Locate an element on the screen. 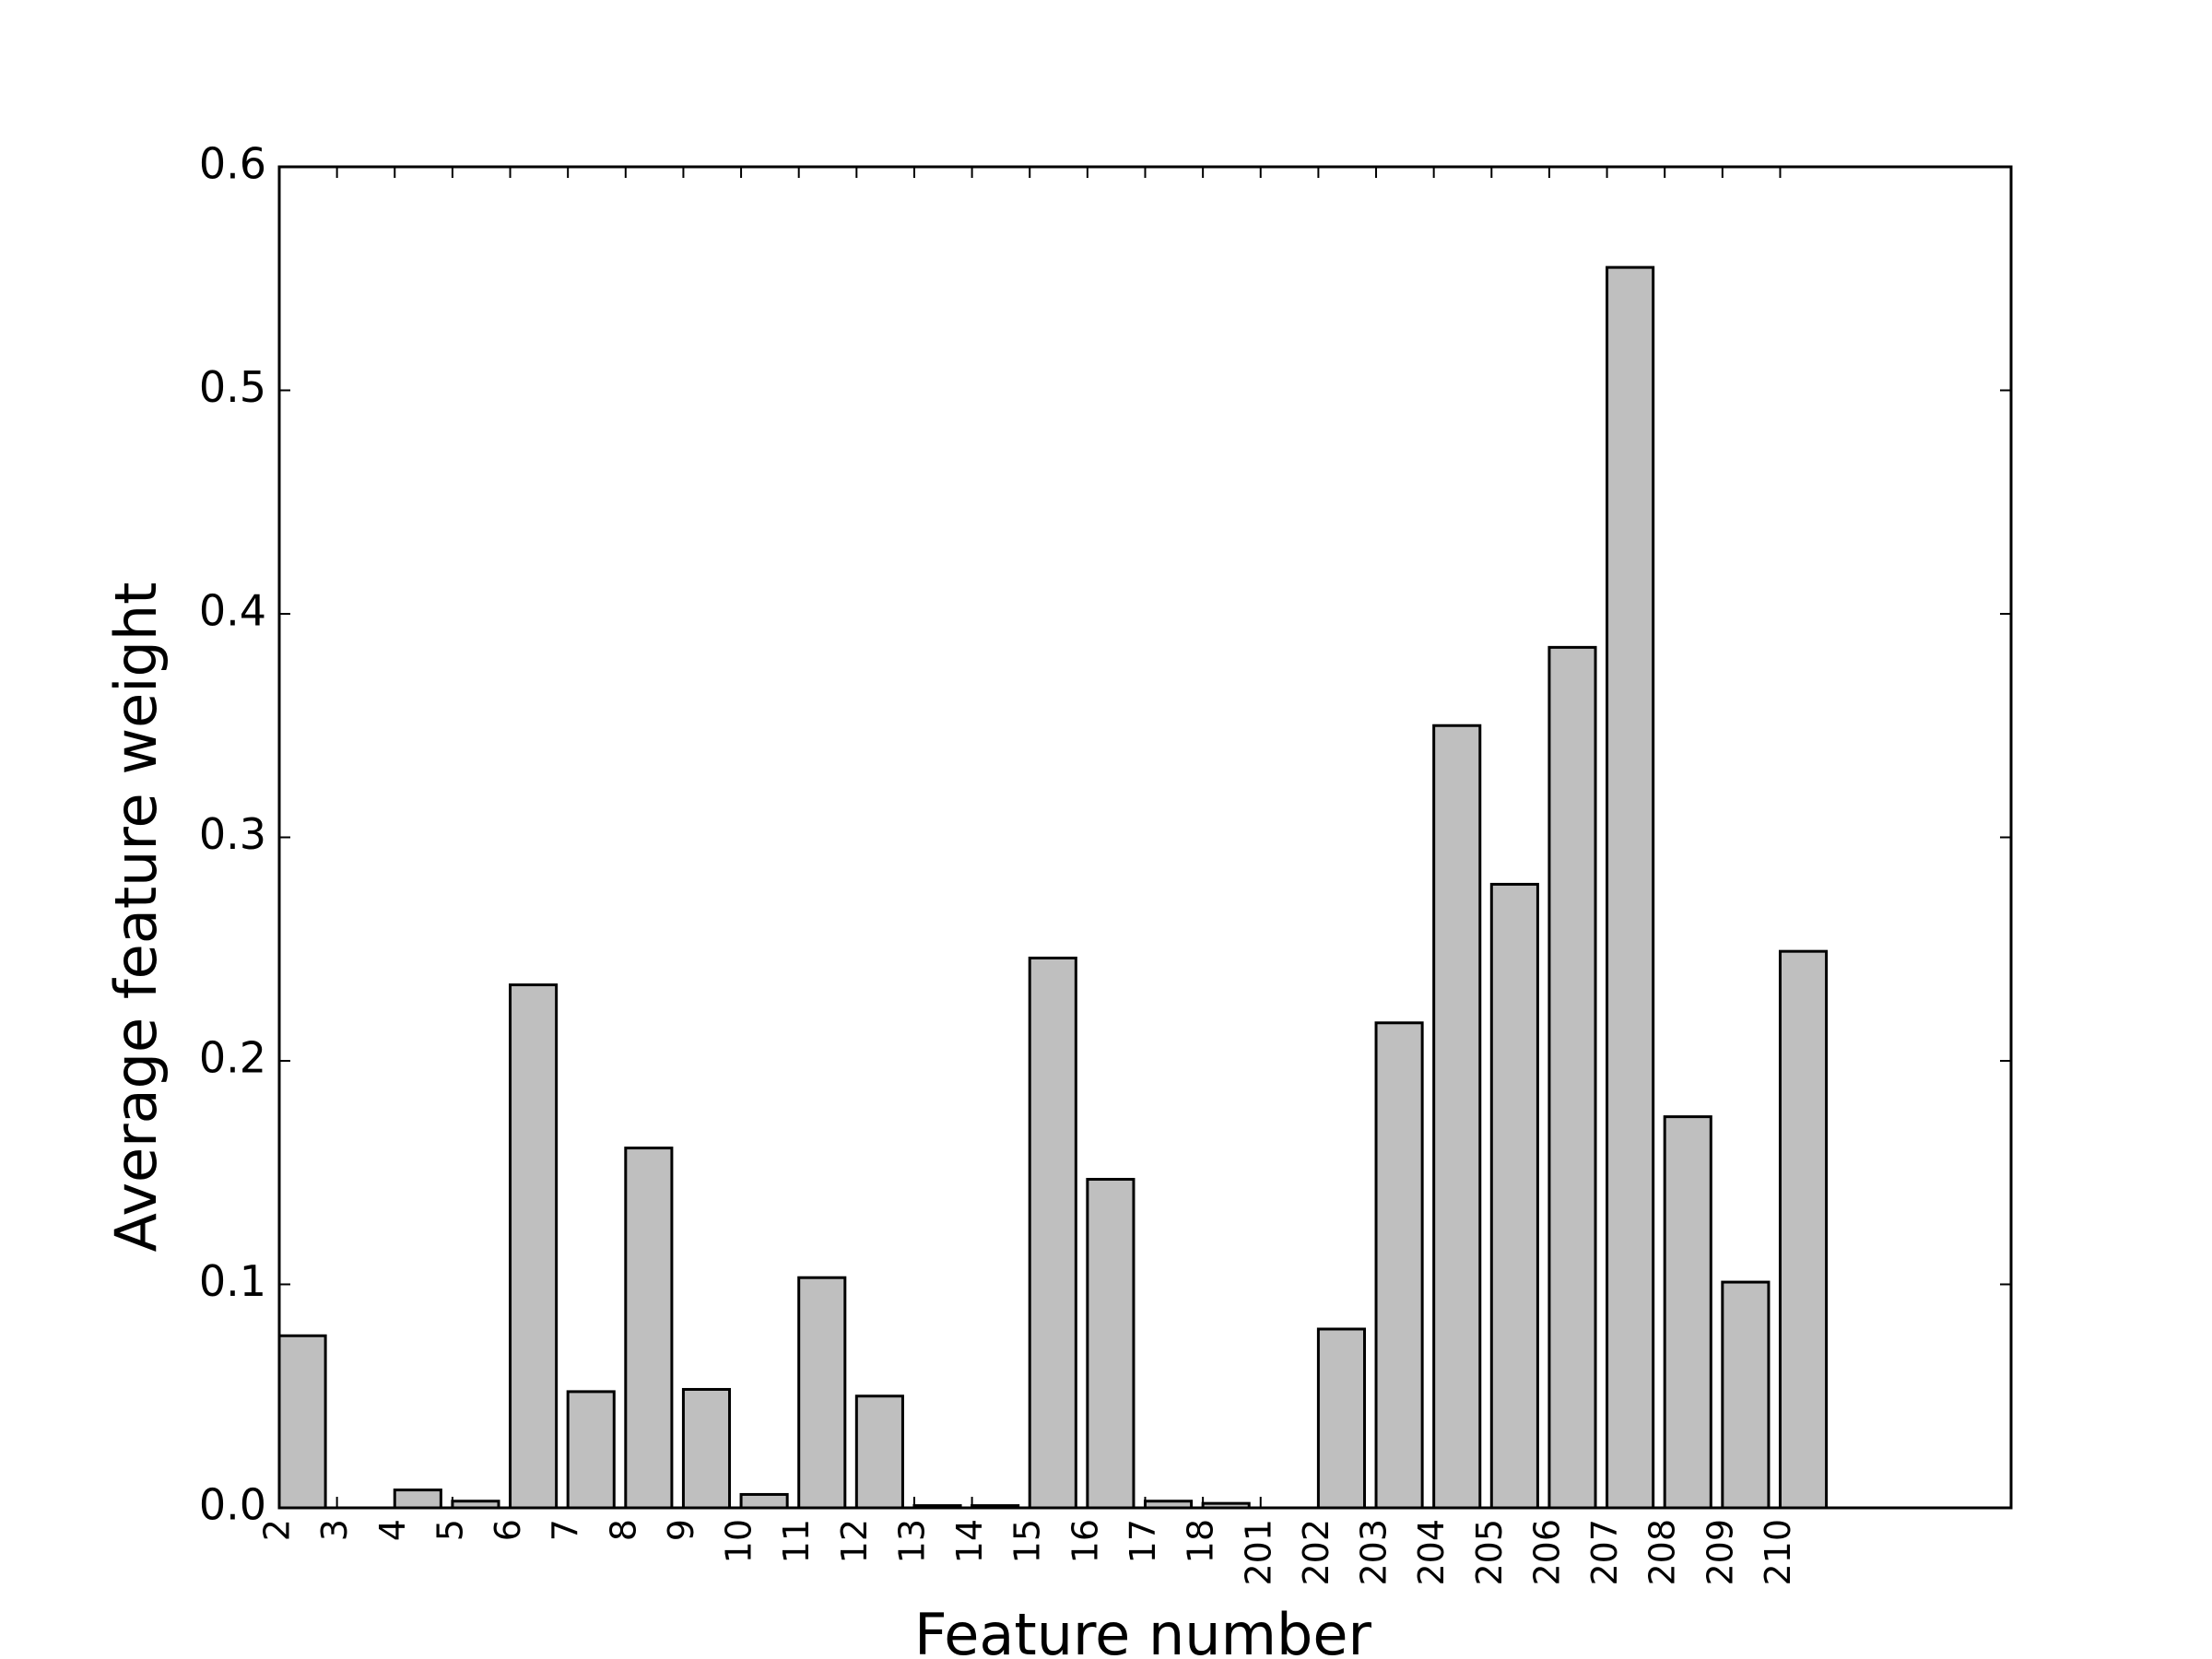  x-tick-label: 206 is located at coordinates (1546, 1552).